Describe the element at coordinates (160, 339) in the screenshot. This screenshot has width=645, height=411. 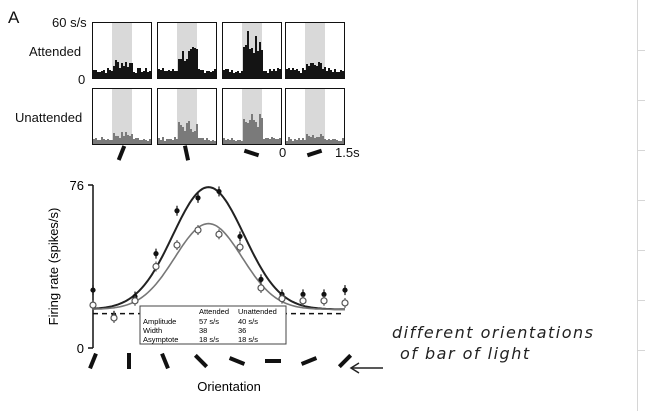
I see `fit-table-cell: Asymptote` at that location.